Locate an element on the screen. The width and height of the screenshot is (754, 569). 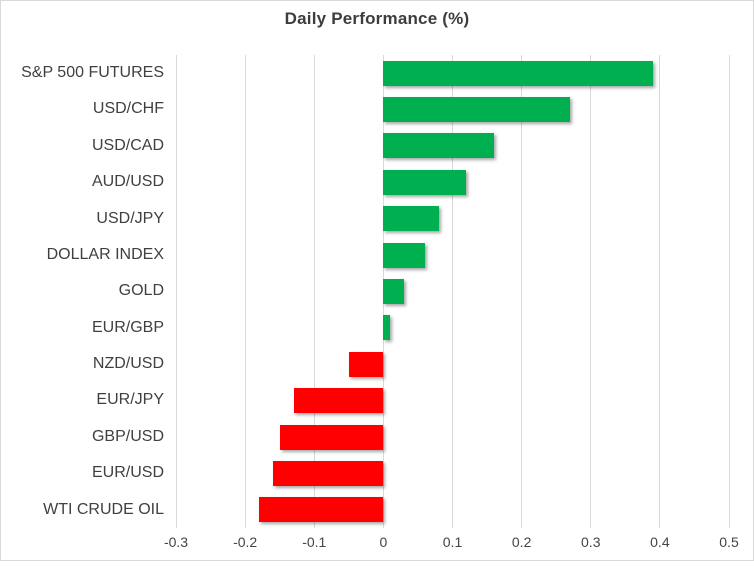
category-label: EUR/GBP is located at coordinates (127, 327).